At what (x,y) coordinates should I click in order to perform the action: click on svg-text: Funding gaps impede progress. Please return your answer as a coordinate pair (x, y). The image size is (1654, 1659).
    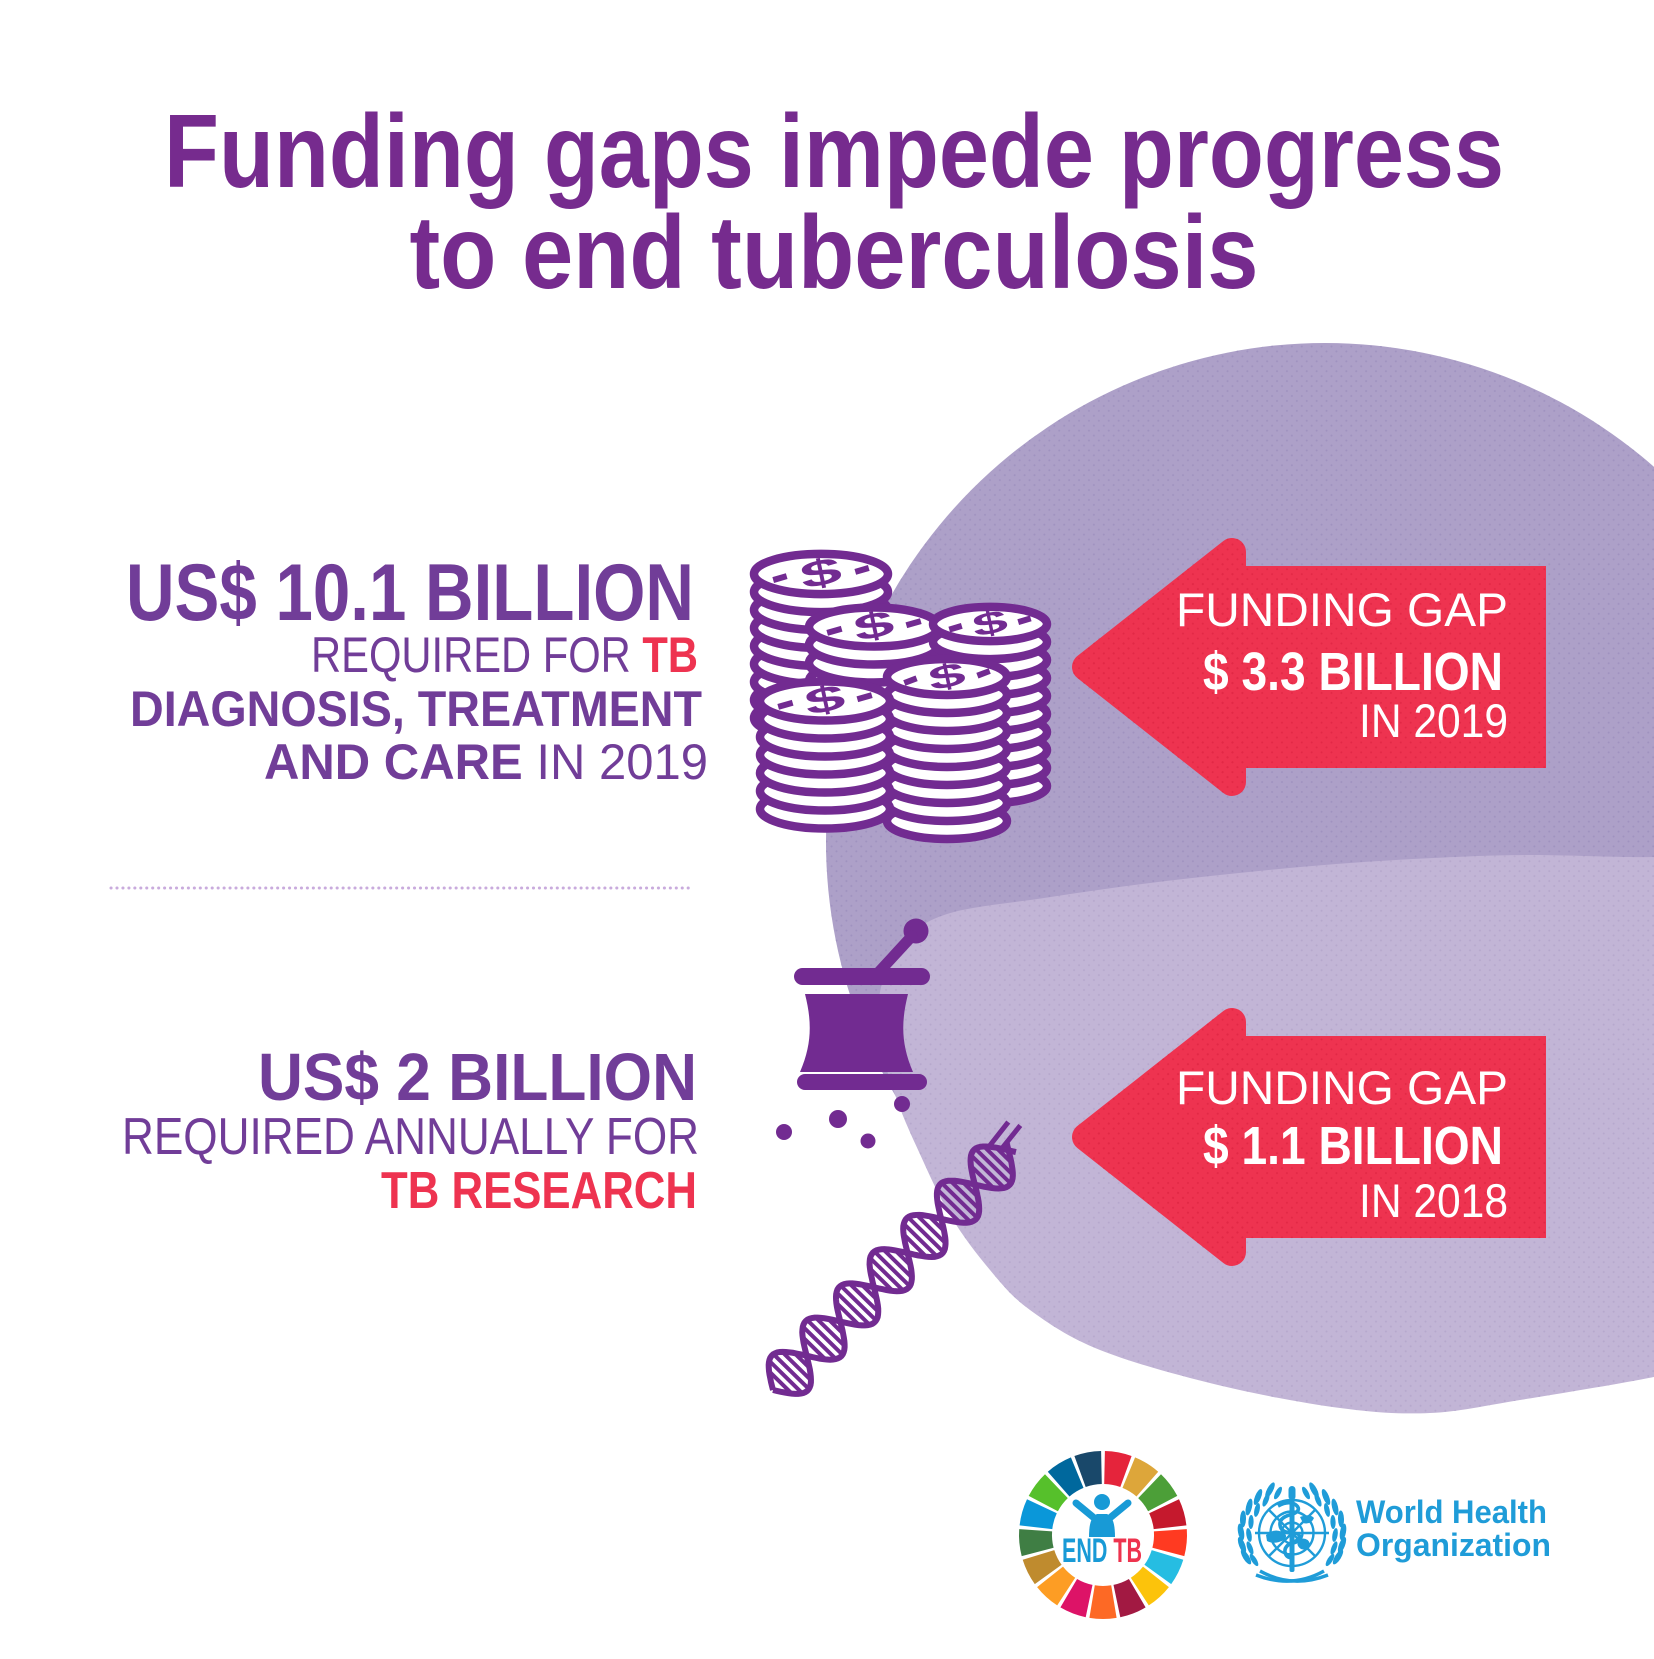
    Looking at the image, I should click on (834, 152).